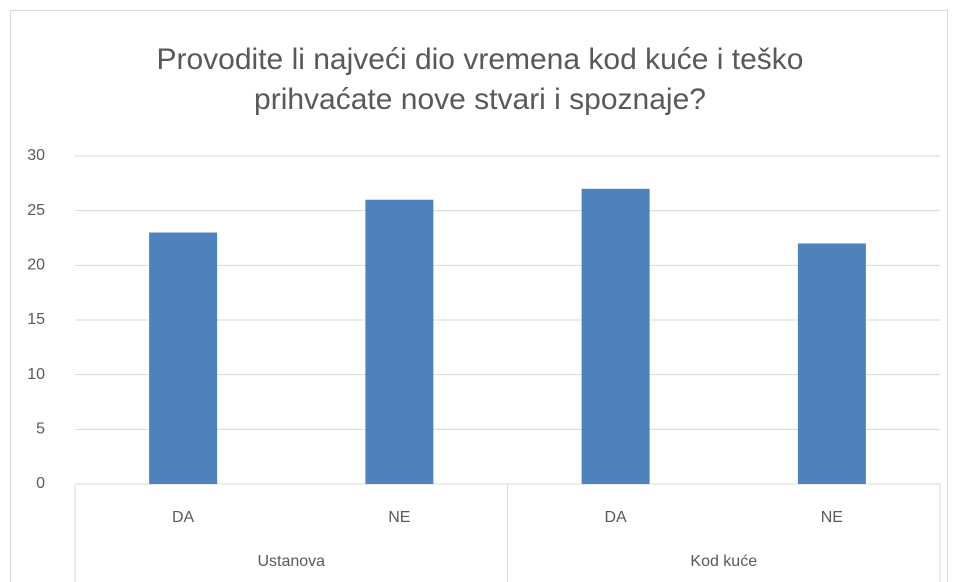  I want to click on y-tick-label: 20, so click(36, 265).